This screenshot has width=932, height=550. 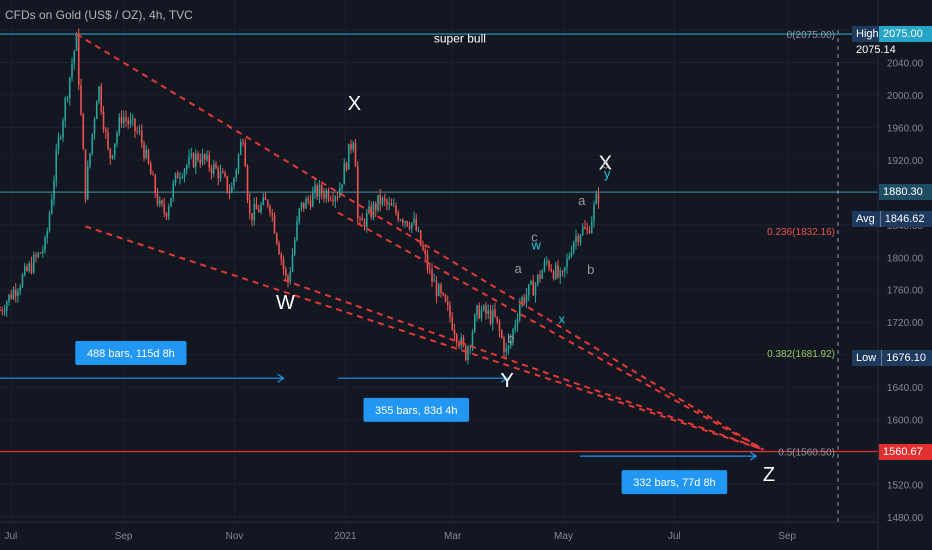 I want to click on range-label: 332 bars, 77d 8h, so click(x=674, y=483).